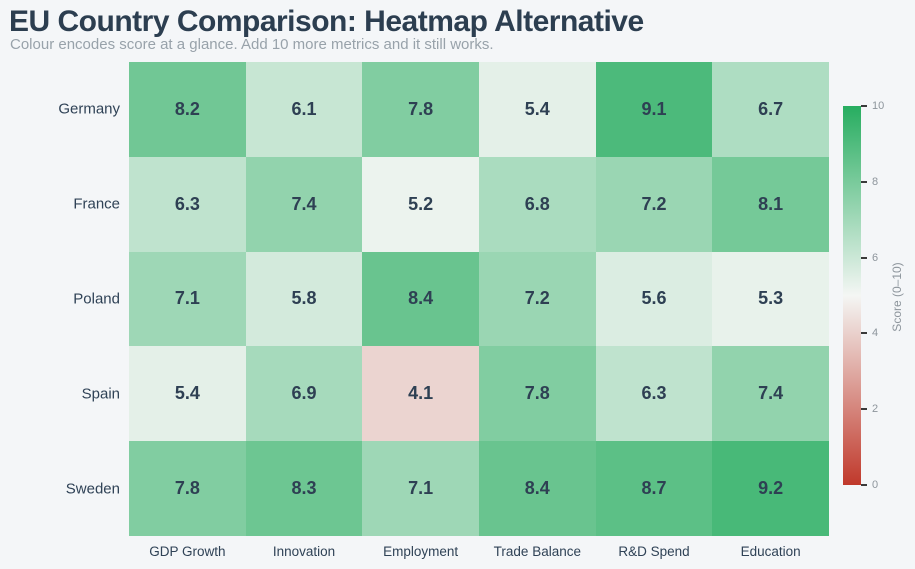  I want to click on heatmap-cell: 5.6, so click(654, 299).